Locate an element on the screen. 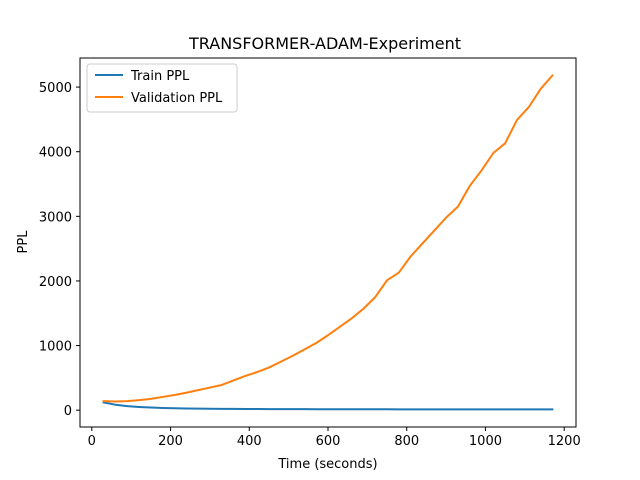 Image resolution: width=640 pixels, height=480 pixels. legend-label-validation: Validation PPL is located at coordinates (177, 98).